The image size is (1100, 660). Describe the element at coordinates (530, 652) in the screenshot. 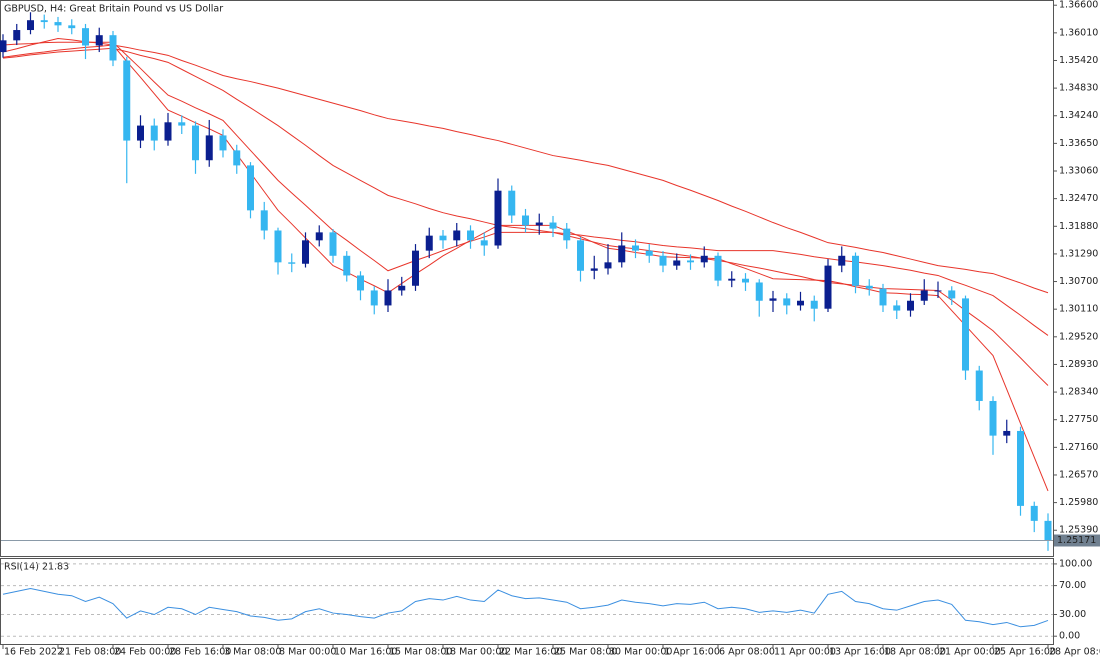

I see `x-tick-label: 22 Mar 16:00` at that location.